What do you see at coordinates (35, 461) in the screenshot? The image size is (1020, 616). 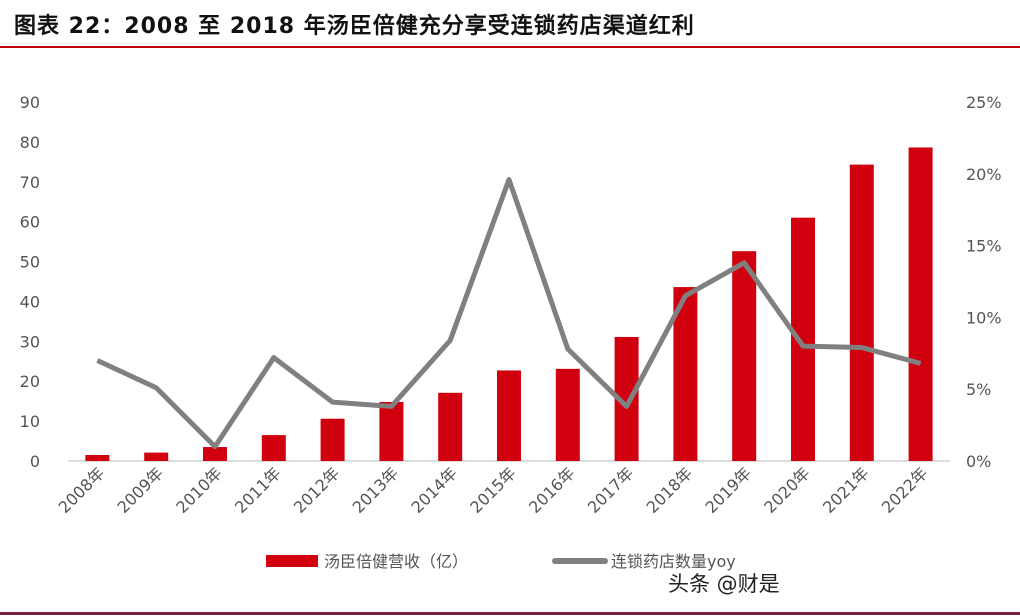 I see `left-tick-label: 0` at bounding box center [35, 461].